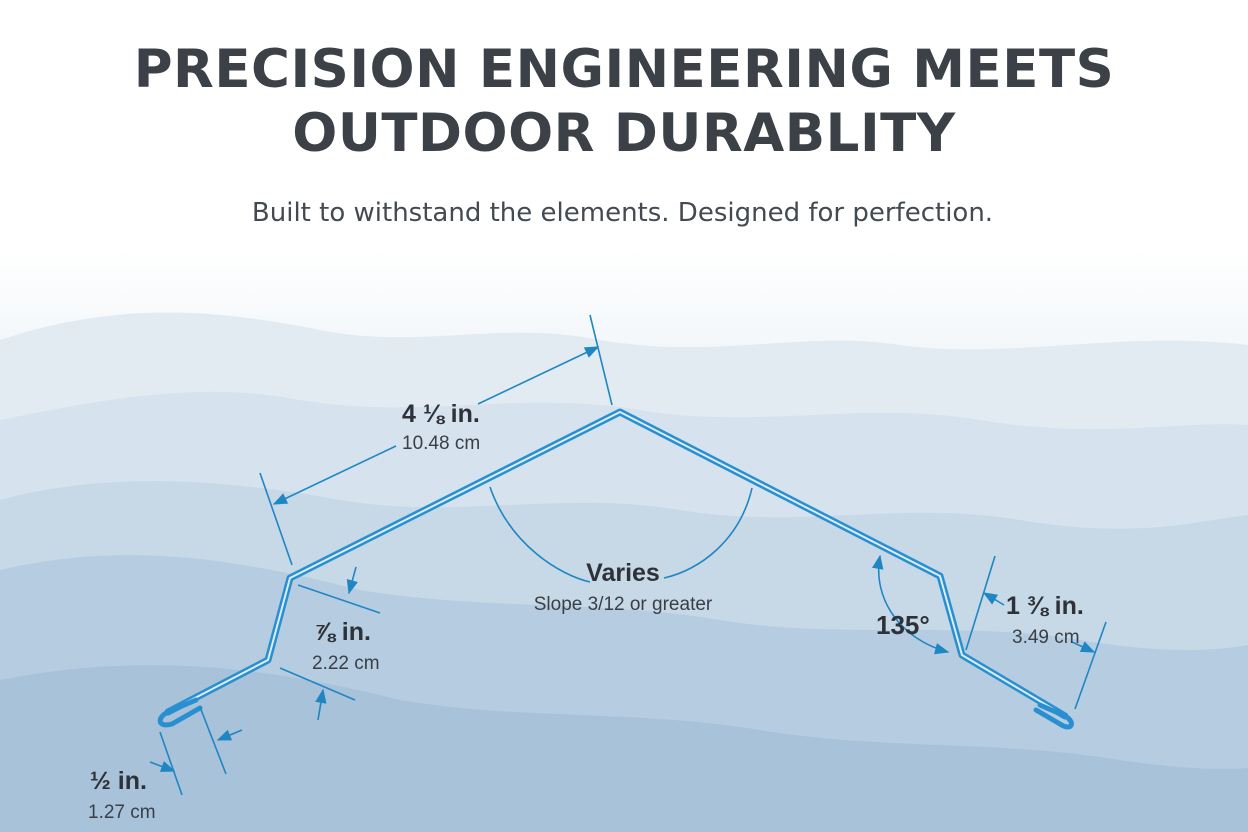 This screenshot has width=1248, height=832. I want to click on hem-arrow-right, so click(229, 735).